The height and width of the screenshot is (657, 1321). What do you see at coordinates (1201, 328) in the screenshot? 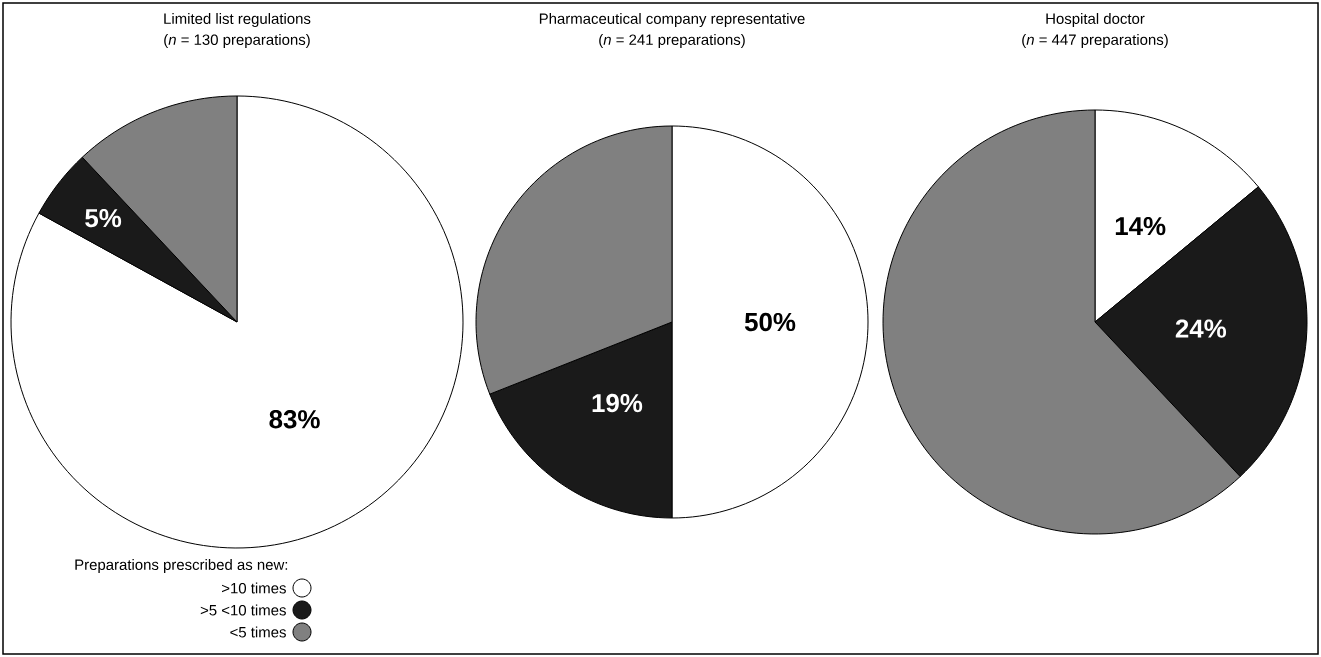
I see `data-label: 24%` at bounding box center [1201, 328].